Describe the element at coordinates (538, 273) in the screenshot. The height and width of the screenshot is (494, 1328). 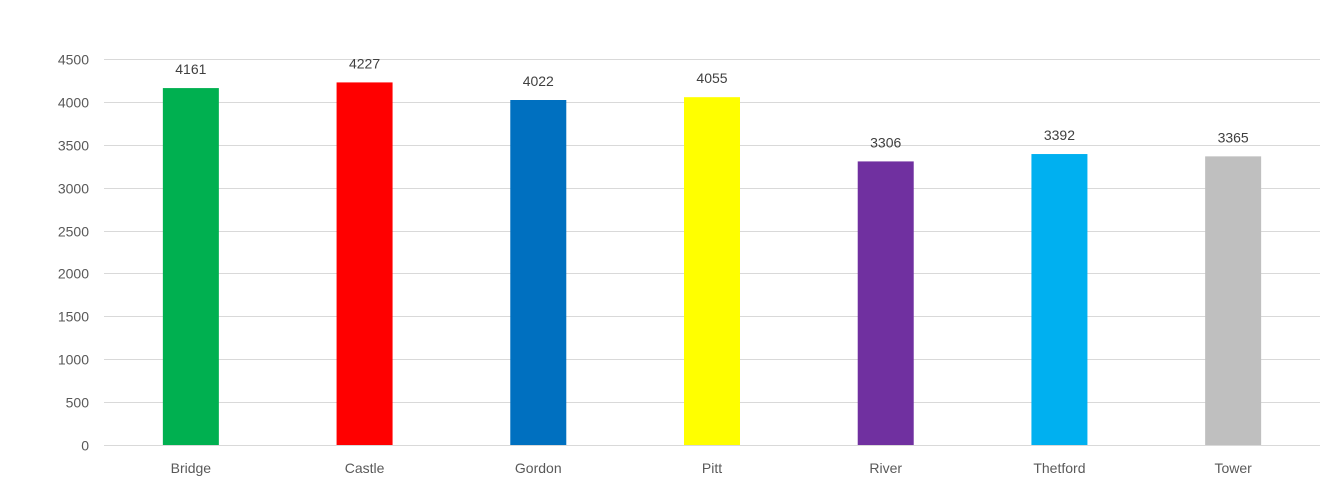
I see `bar-gordon` at that location.